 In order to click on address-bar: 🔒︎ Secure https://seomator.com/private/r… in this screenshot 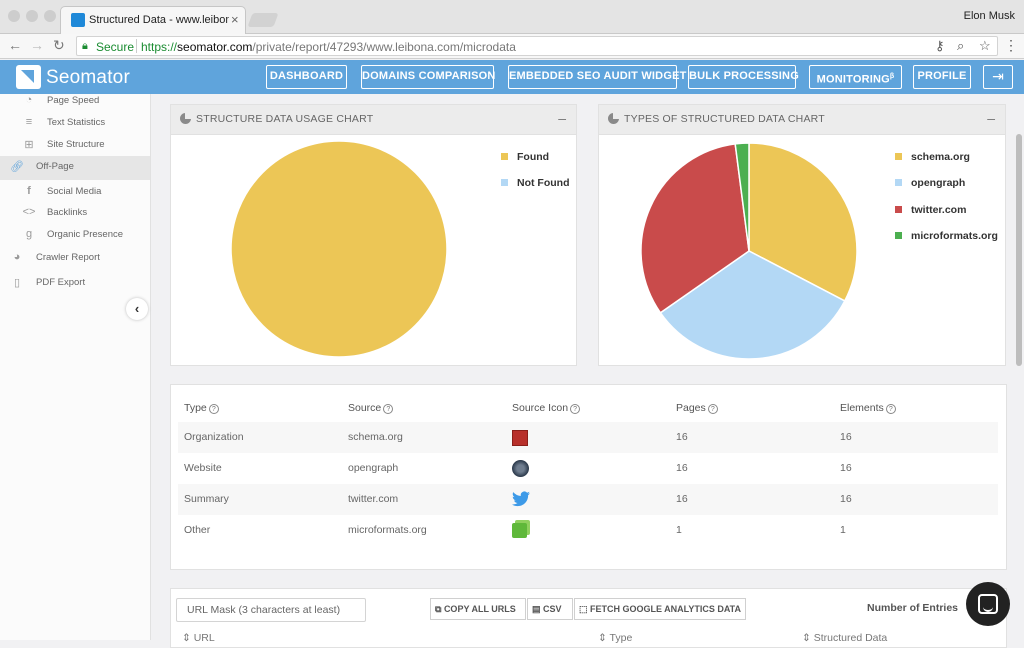, I will do `click(537, 46)`.